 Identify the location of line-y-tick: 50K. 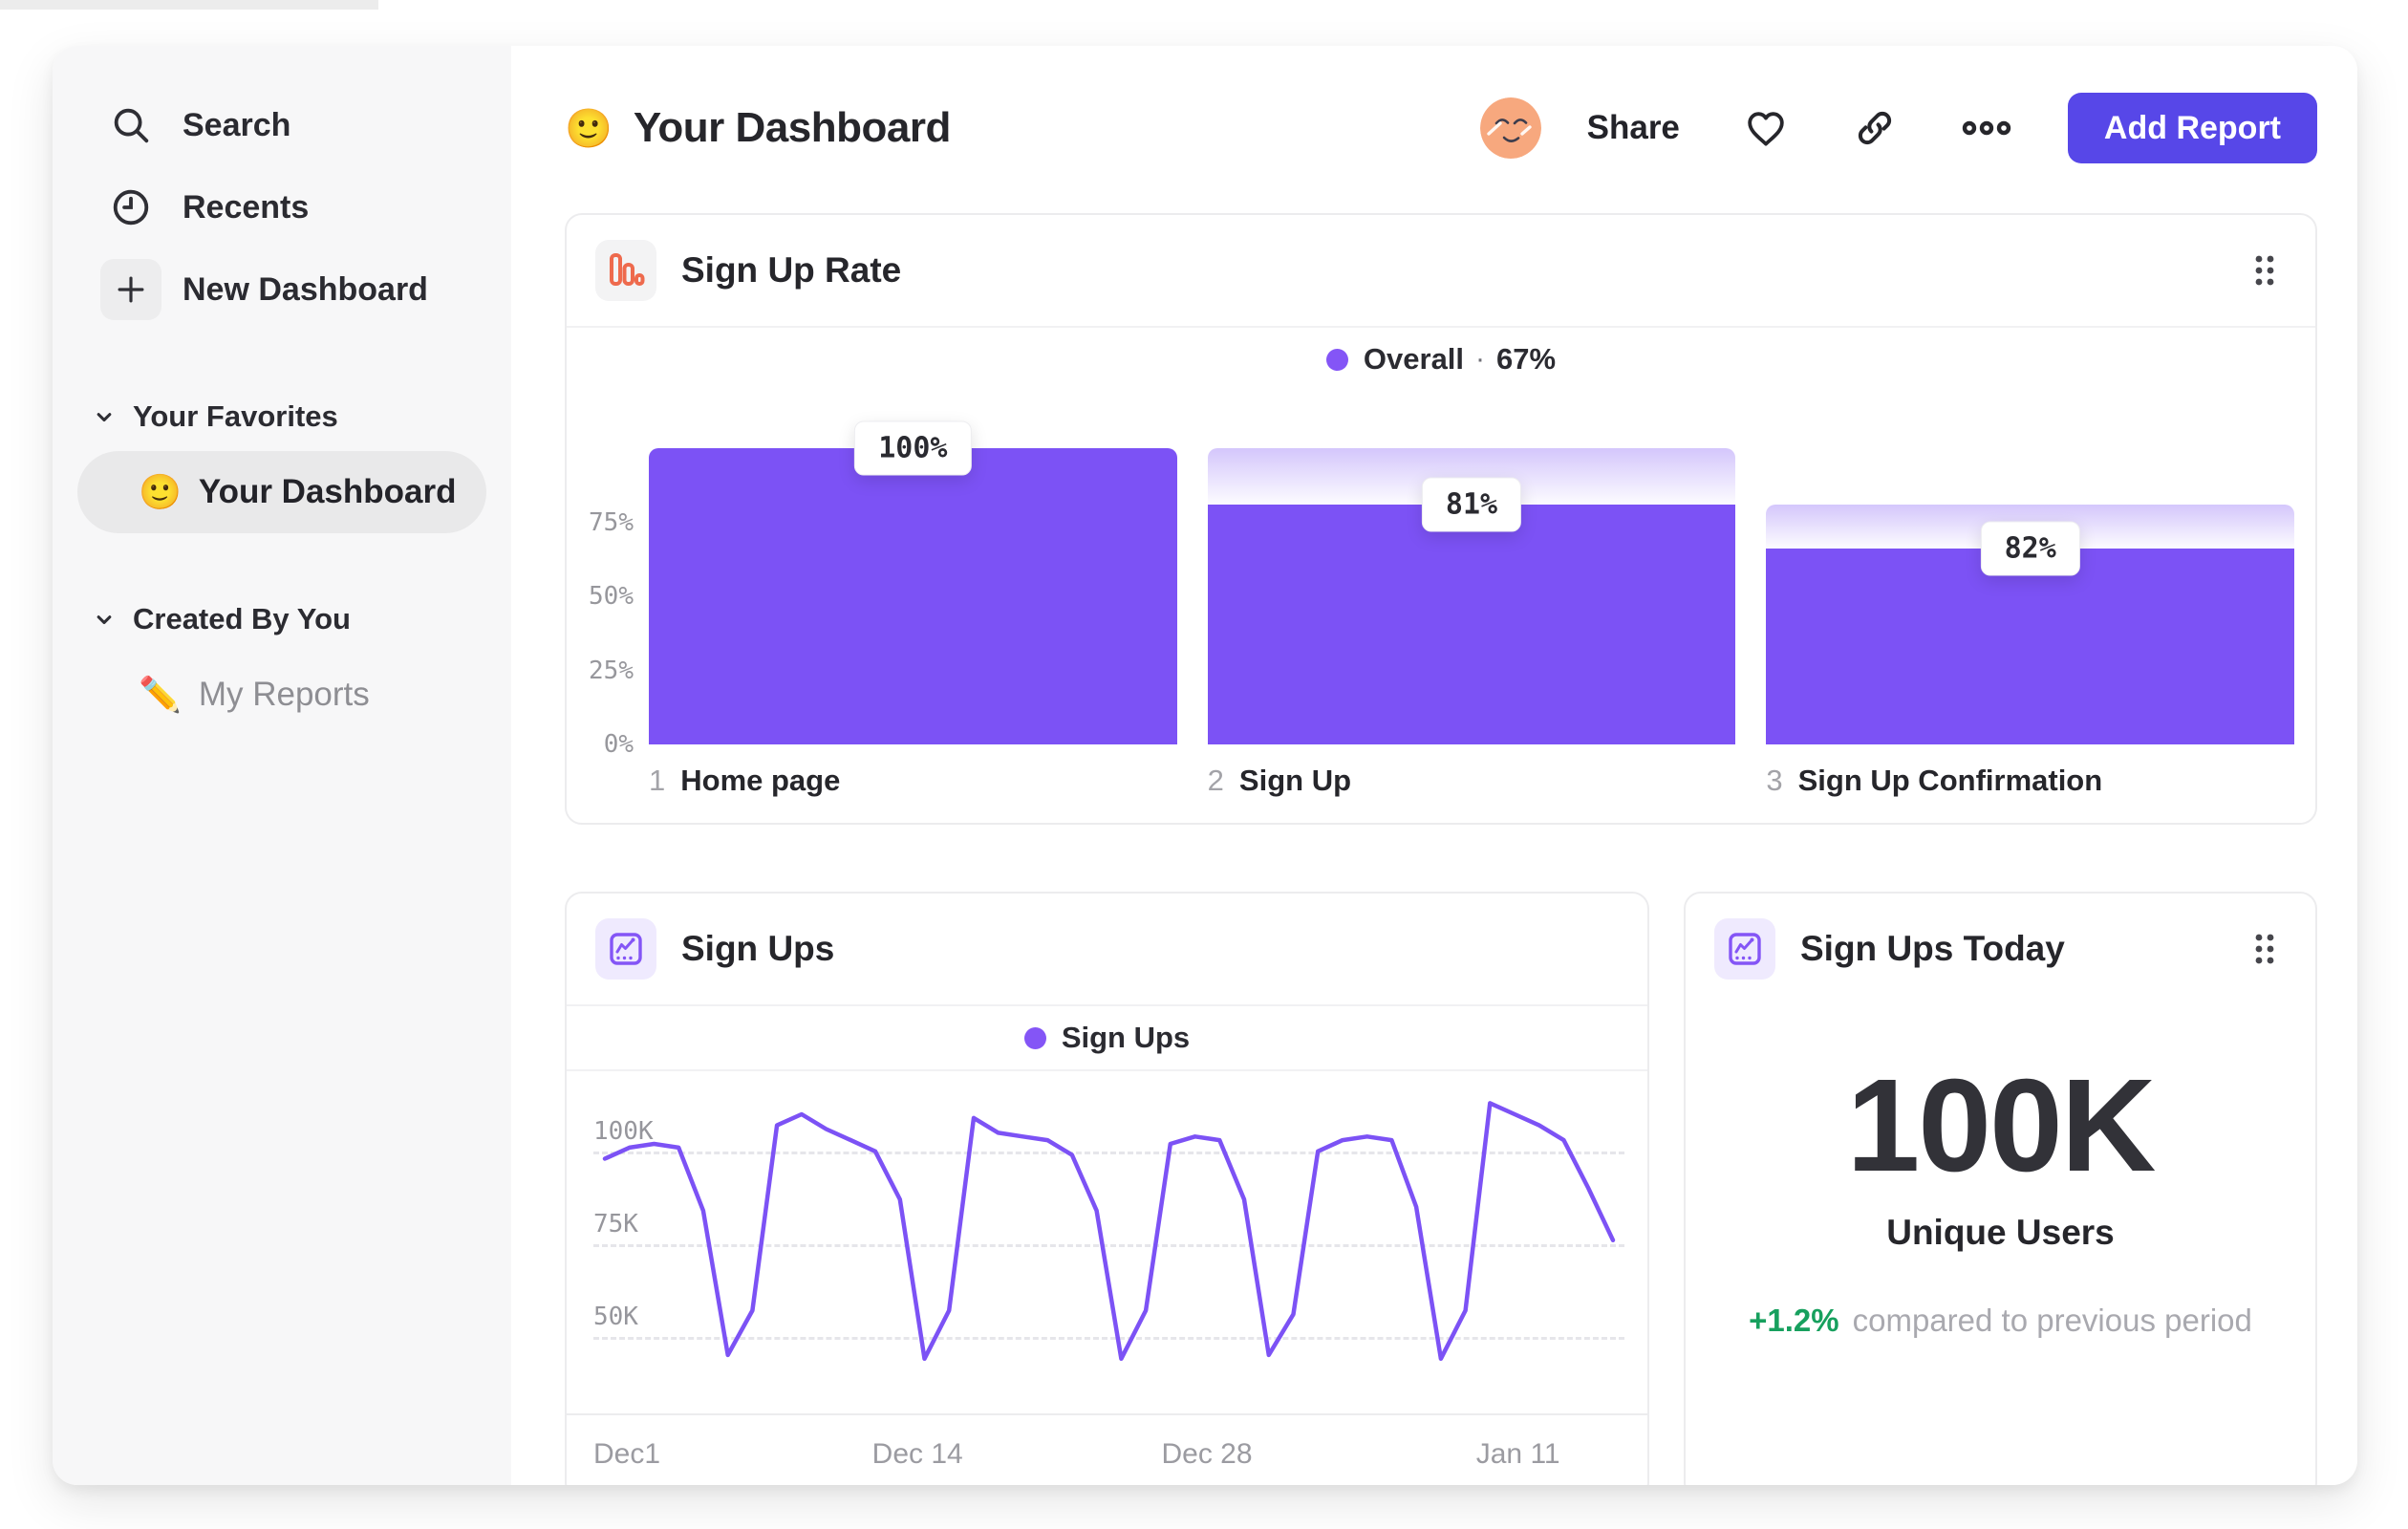
(616, 1316).